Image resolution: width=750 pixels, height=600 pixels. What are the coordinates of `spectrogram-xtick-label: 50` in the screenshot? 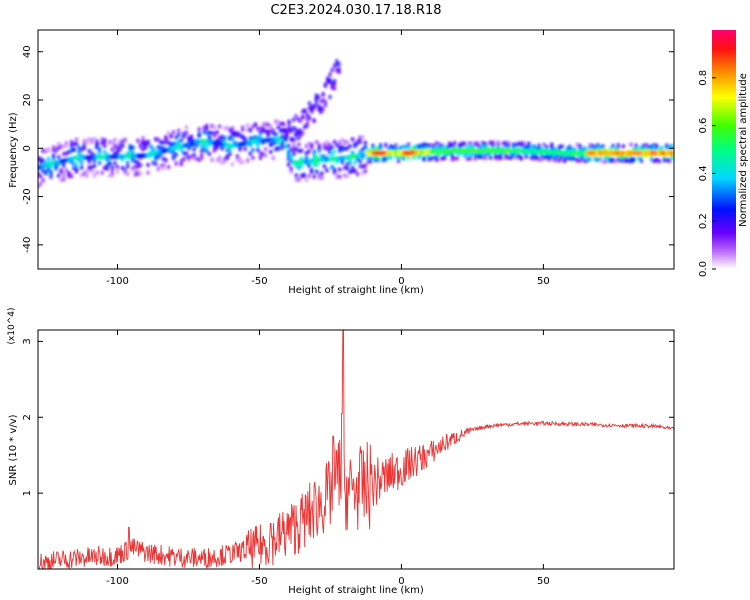 It's located at (543, 281).